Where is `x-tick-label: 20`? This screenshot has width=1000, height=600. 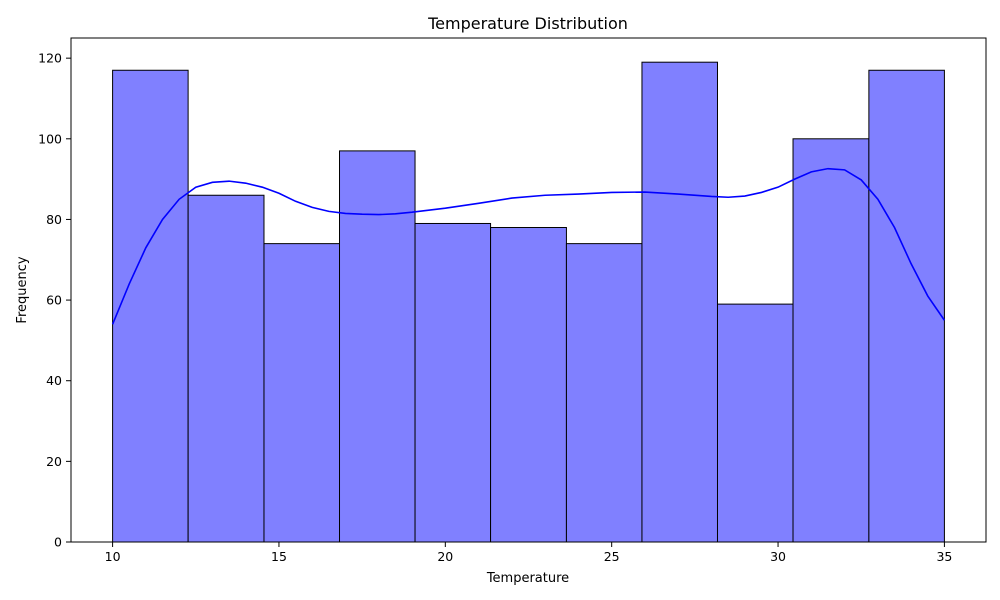 x-tick-label: 20 is located at coordinates (445, 556).